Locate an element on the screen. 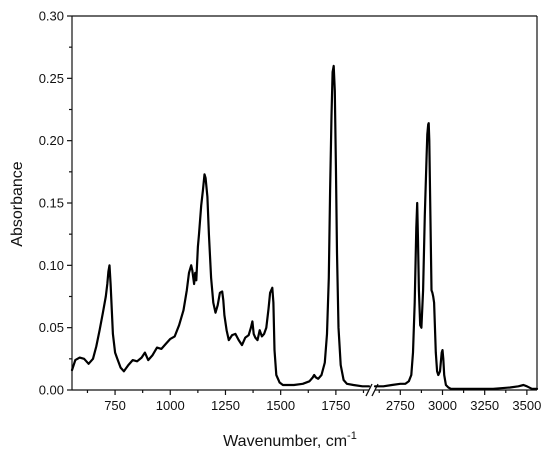 This screenshot has height=457, width=550. x-axis-label-text: Wavenumber, cm is located at coordinates (285, 441).